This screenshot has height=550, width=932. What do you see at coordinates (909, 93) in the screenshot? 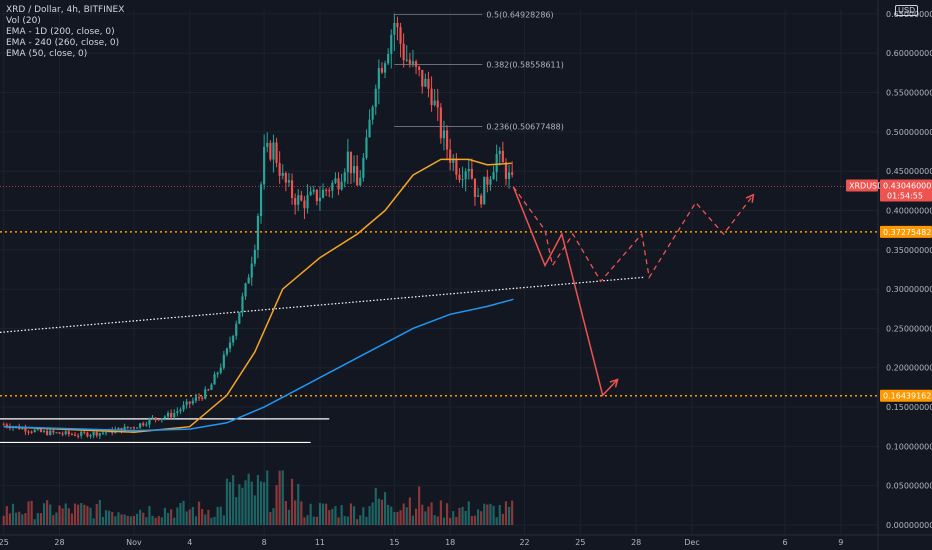
I see `price-tick-label: 0.55000000` at bounding box center [909, 93].